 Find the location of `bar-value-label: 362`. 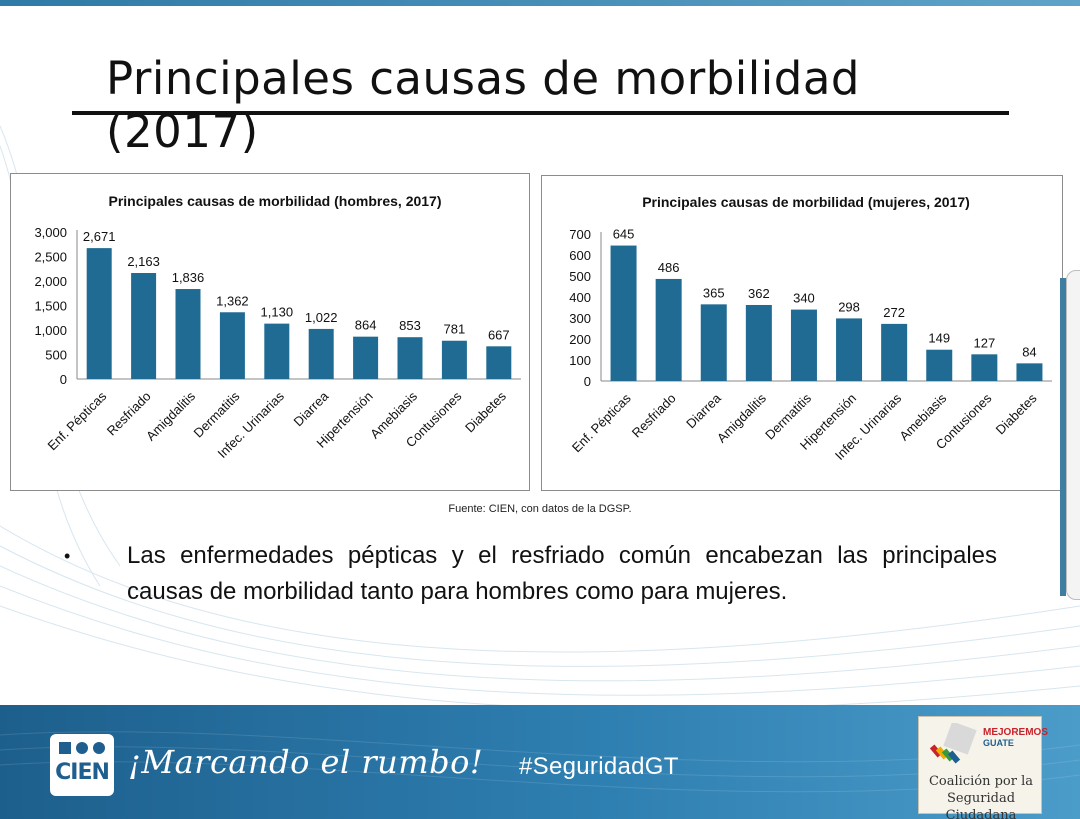

bar-value-label: 362 is located at coordinates (759, 293).